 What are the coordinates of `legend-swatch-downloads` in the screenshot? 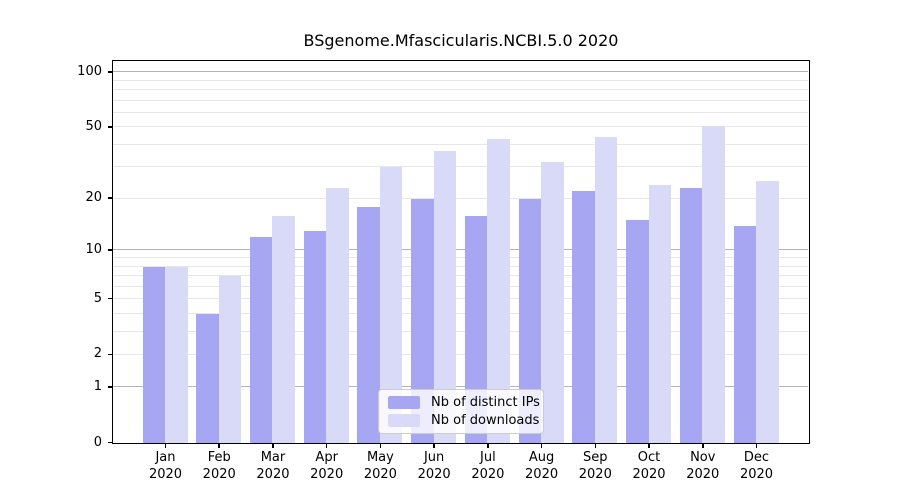 It's located at (404, 420).